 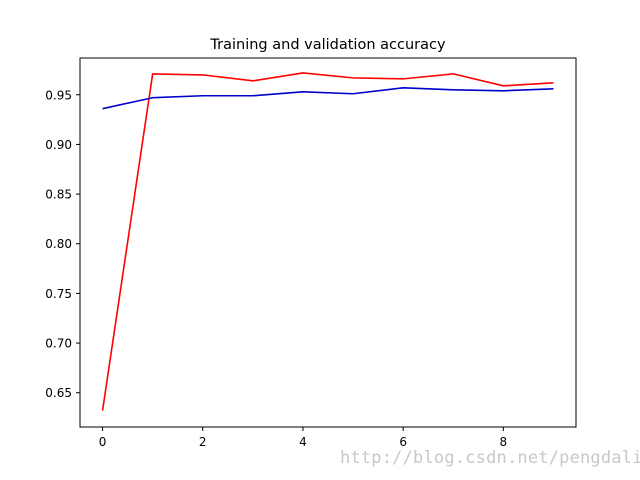 What do you see at coordinates (58, 195) in the screenshot?
I see `y-tick-label: 0.85` at bounding box center [58, 195].